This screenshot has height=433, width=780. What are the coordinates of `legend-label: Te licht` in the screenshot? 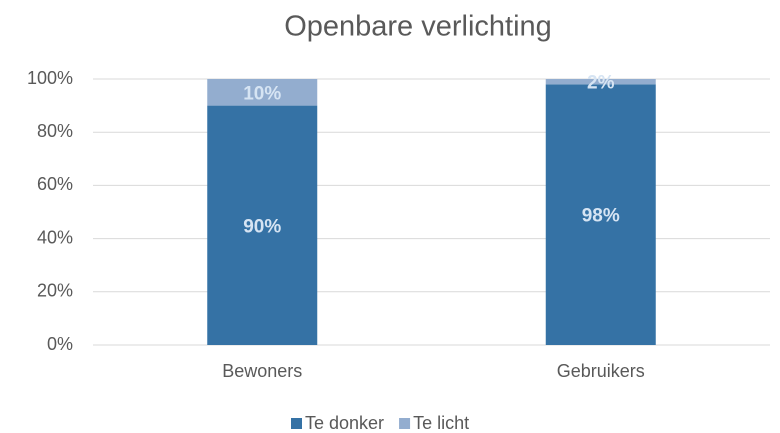 It's located at (441, 423).